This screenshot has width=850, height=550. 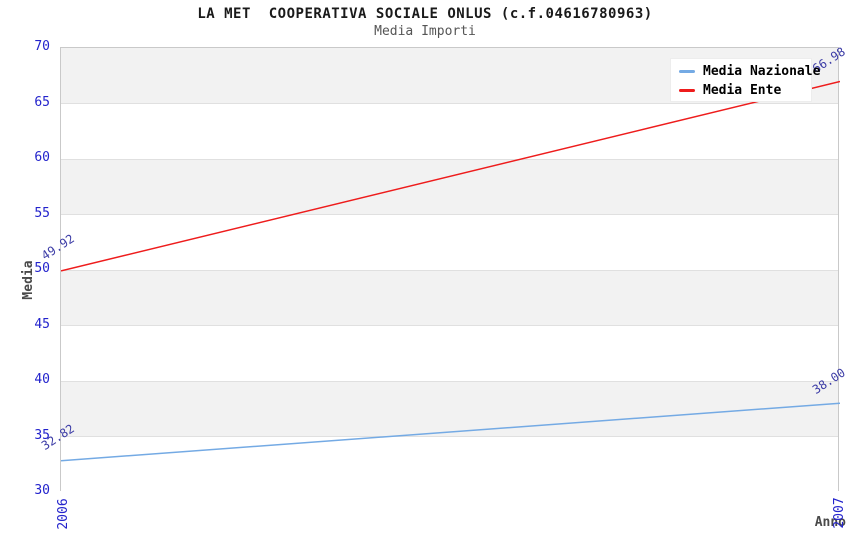 What do you see at coordinates (42, 324) in the screenshot?
I see `y-tick-label: 45` at bounding box center [42, 324].